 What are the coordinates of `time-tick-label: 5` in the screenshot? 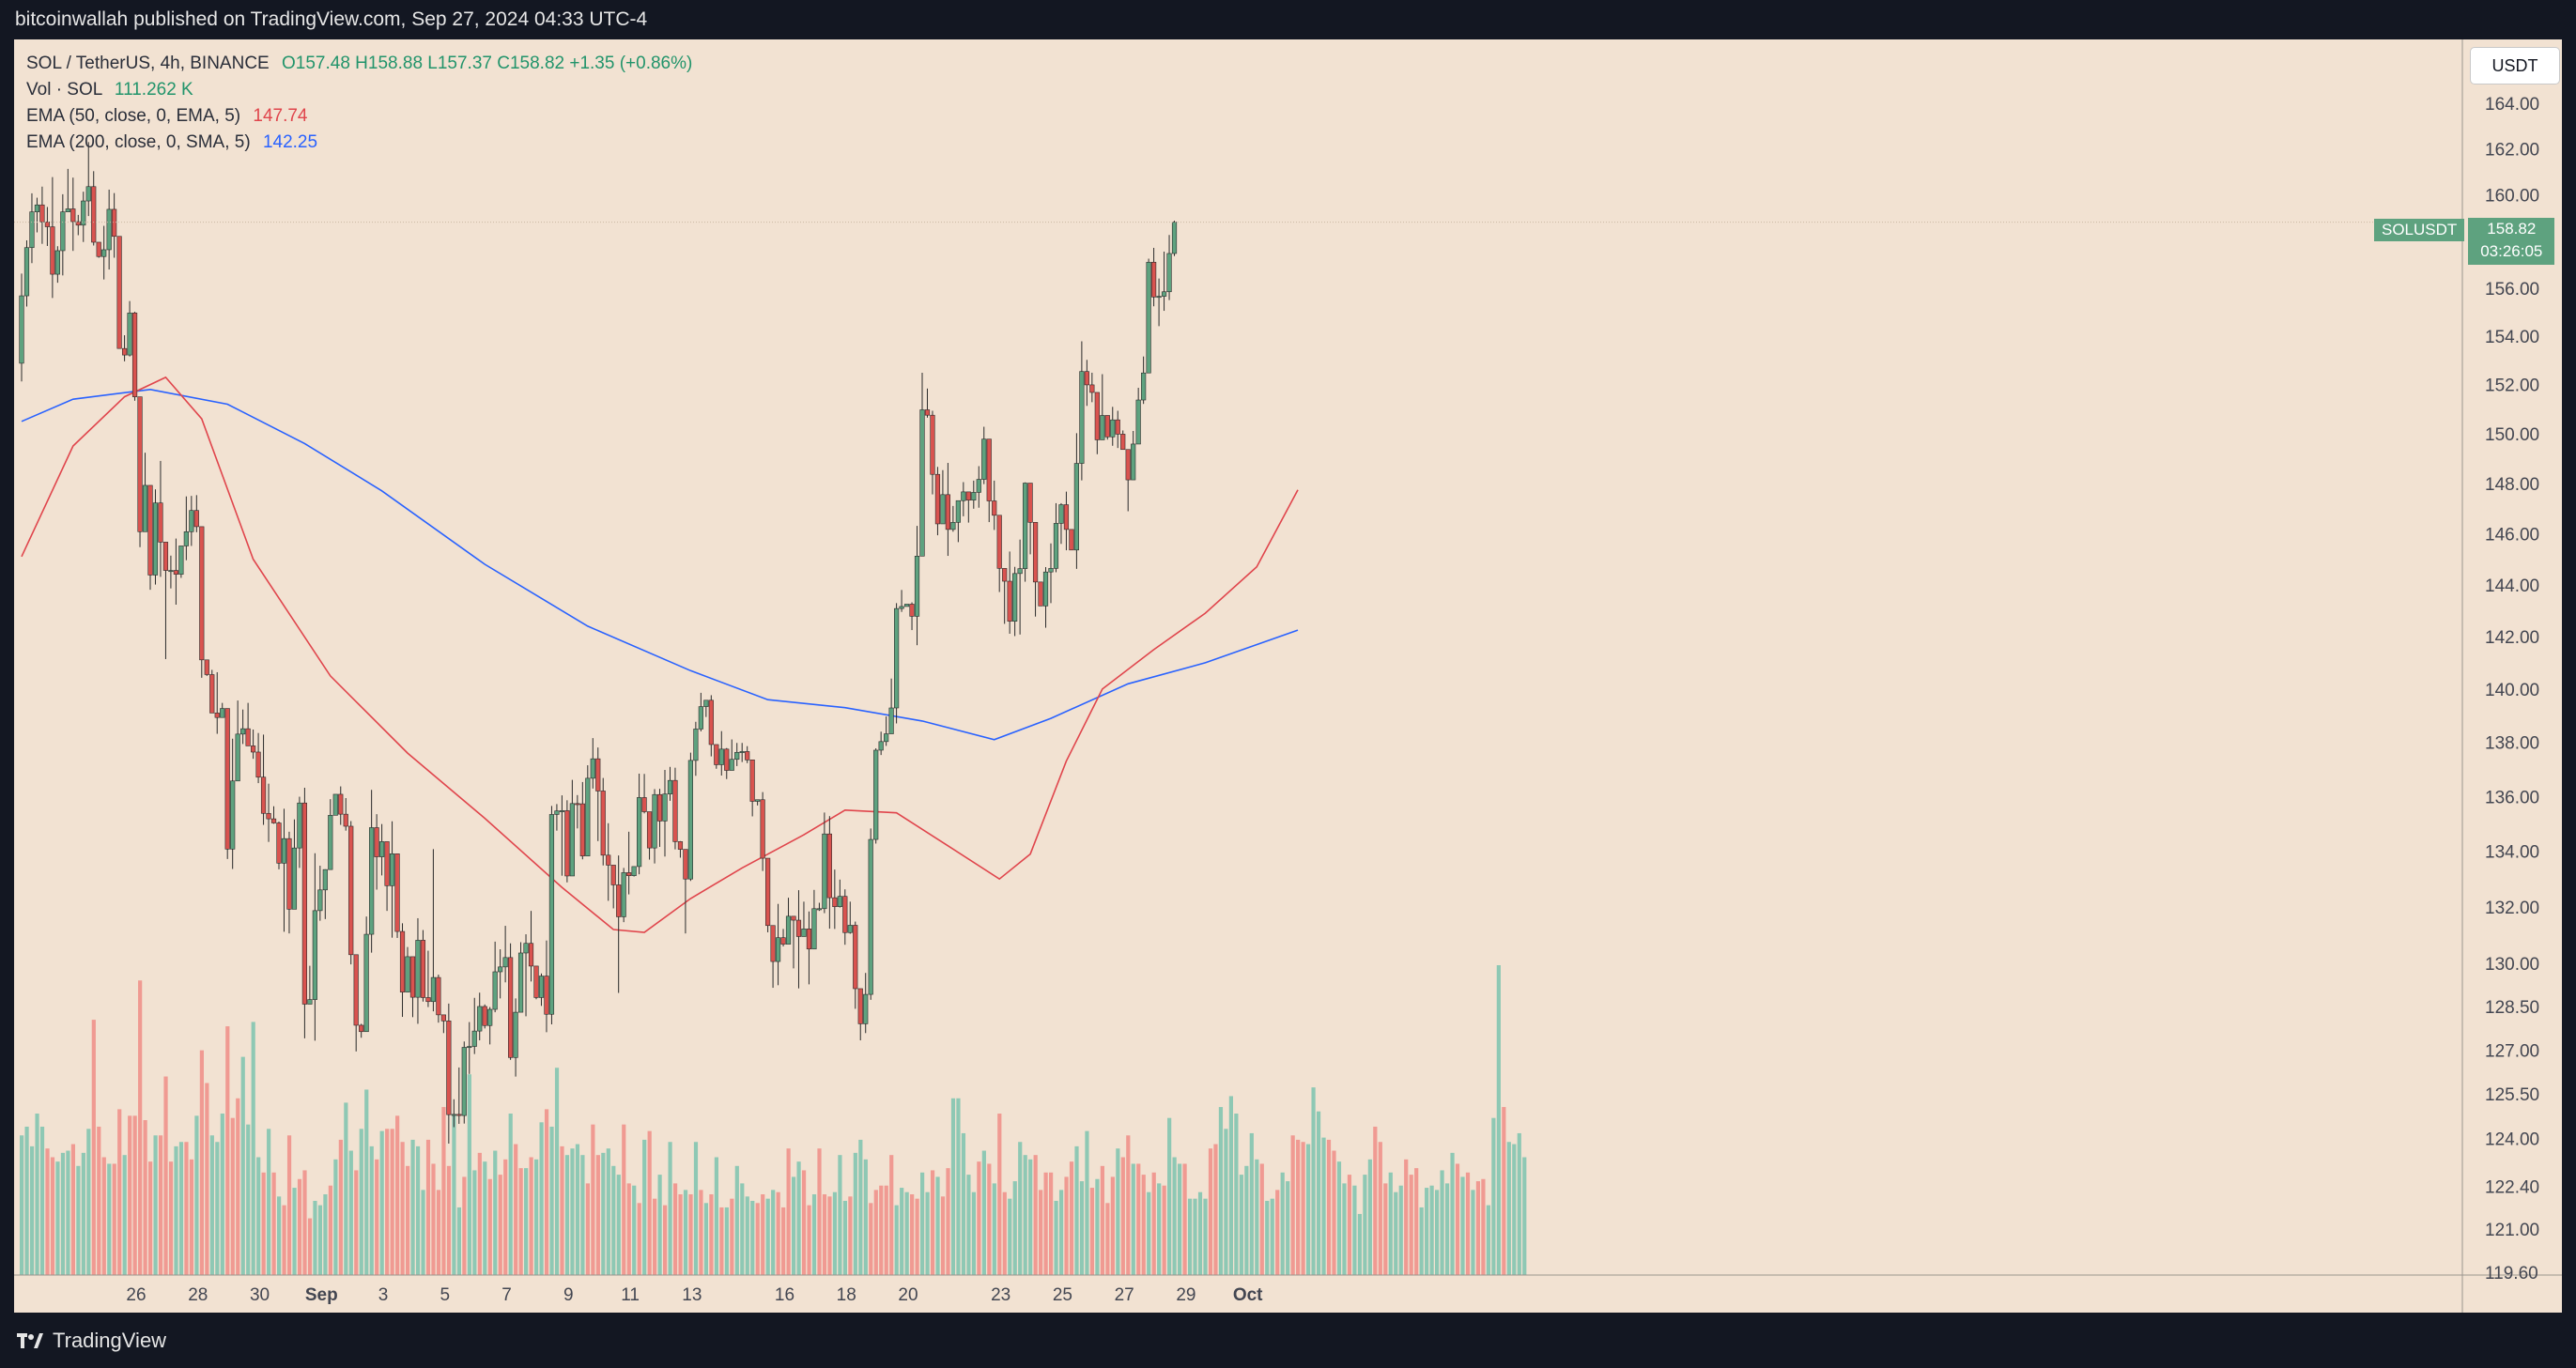 It's located at (445, 1295).